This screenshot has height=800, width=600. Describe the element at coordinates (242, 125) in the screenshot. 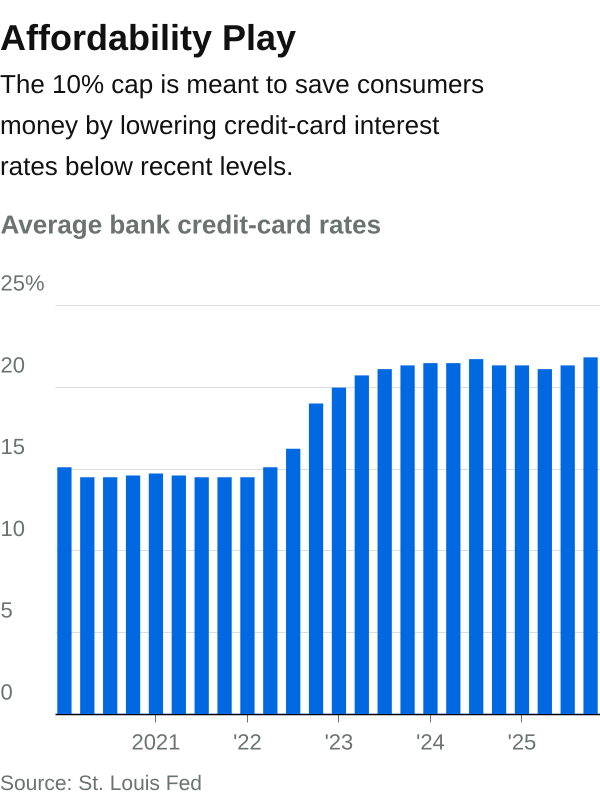

I see `chart-subtitle: The 10% cap is meant to save consumers money by lowering credit-card interest rates below recent levels.` at that location.